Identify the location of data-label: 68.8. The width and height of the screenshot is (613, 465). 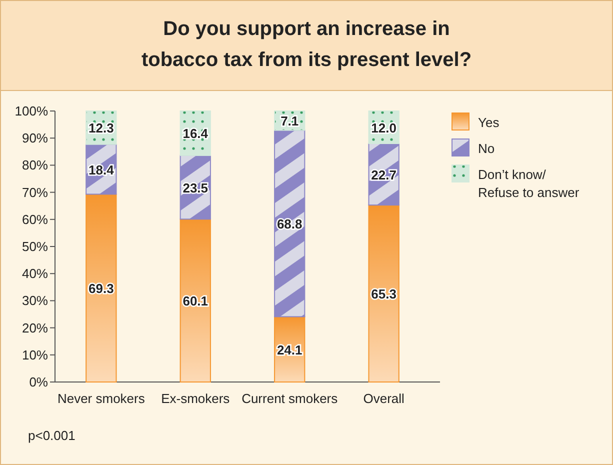
(289, 224).